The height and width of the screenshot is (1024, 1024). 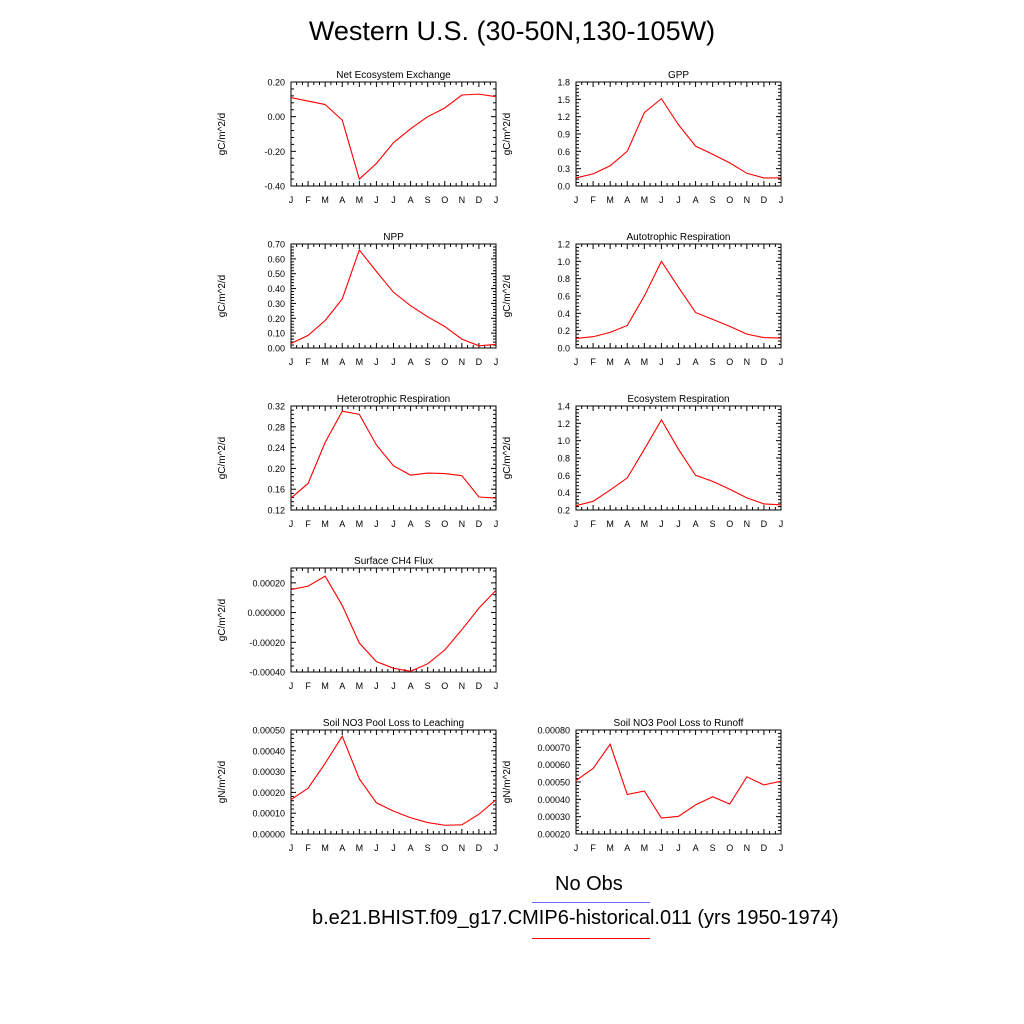 I want to click on chart-title: Surface CH4 Flux, so click(x=393, y=561).